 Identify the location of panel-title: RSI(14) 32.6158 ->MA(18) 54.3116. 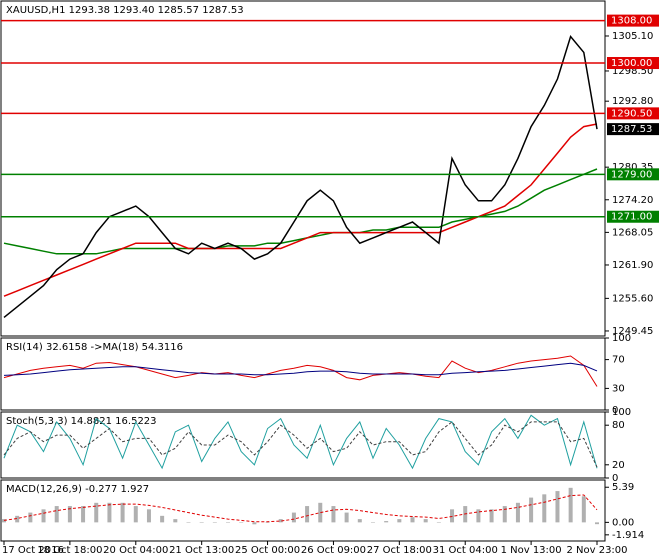
(94, 347).